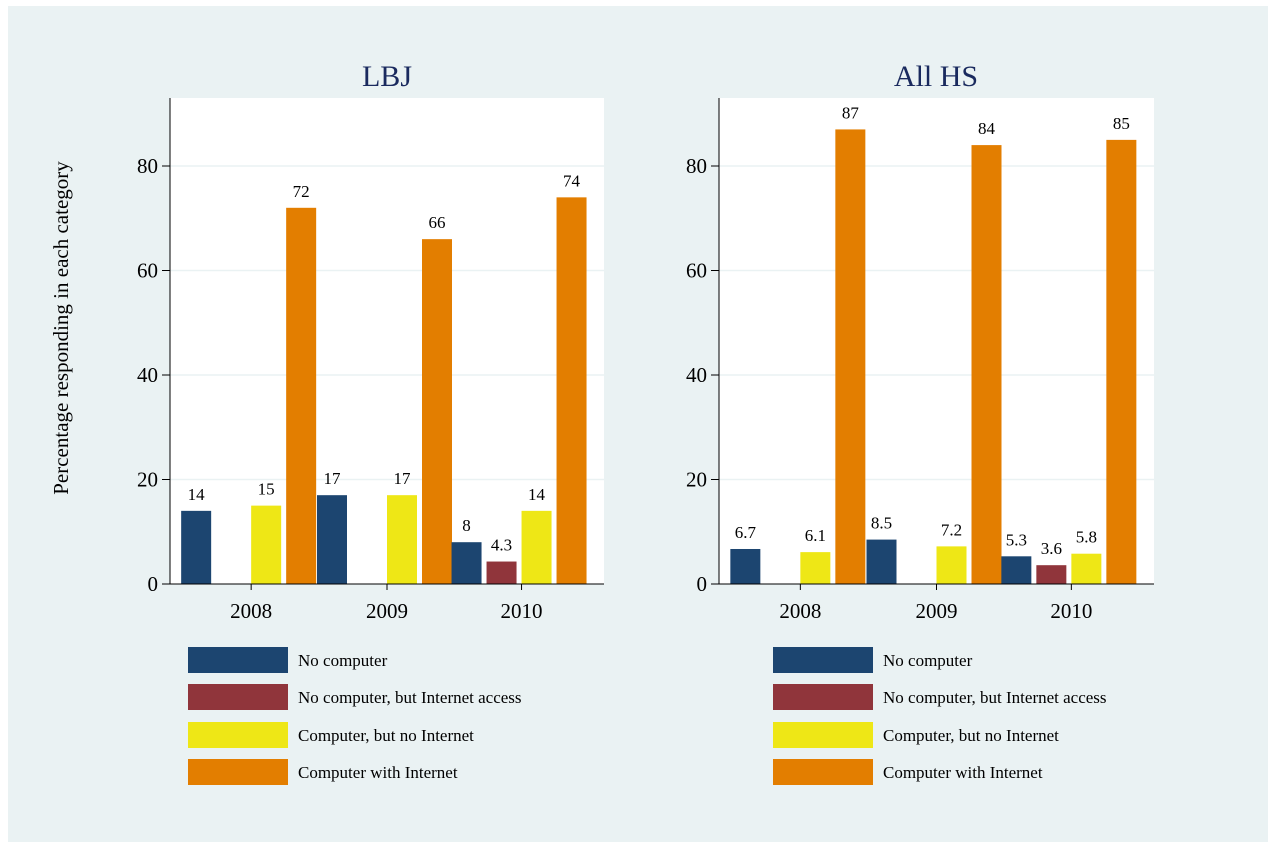 The width and height of the screenshot is (1276, 848). What do you see at coordinates (501, 545) in the screenshot?
I see `data-label: 4.3` at bounding box center [501, 545].